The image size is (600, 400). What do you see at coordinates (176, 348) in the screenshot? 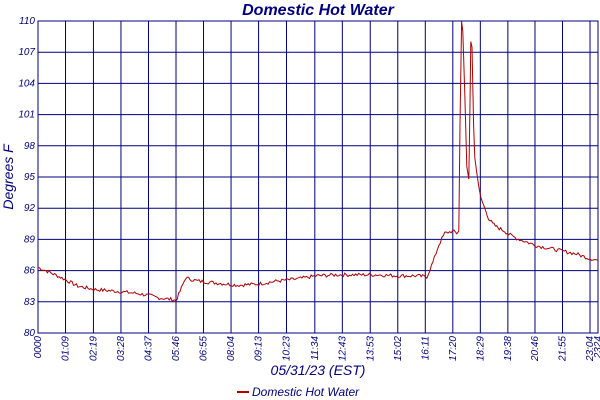
I see `x-tick-label: 05:46` at bounding box center [176, 348].